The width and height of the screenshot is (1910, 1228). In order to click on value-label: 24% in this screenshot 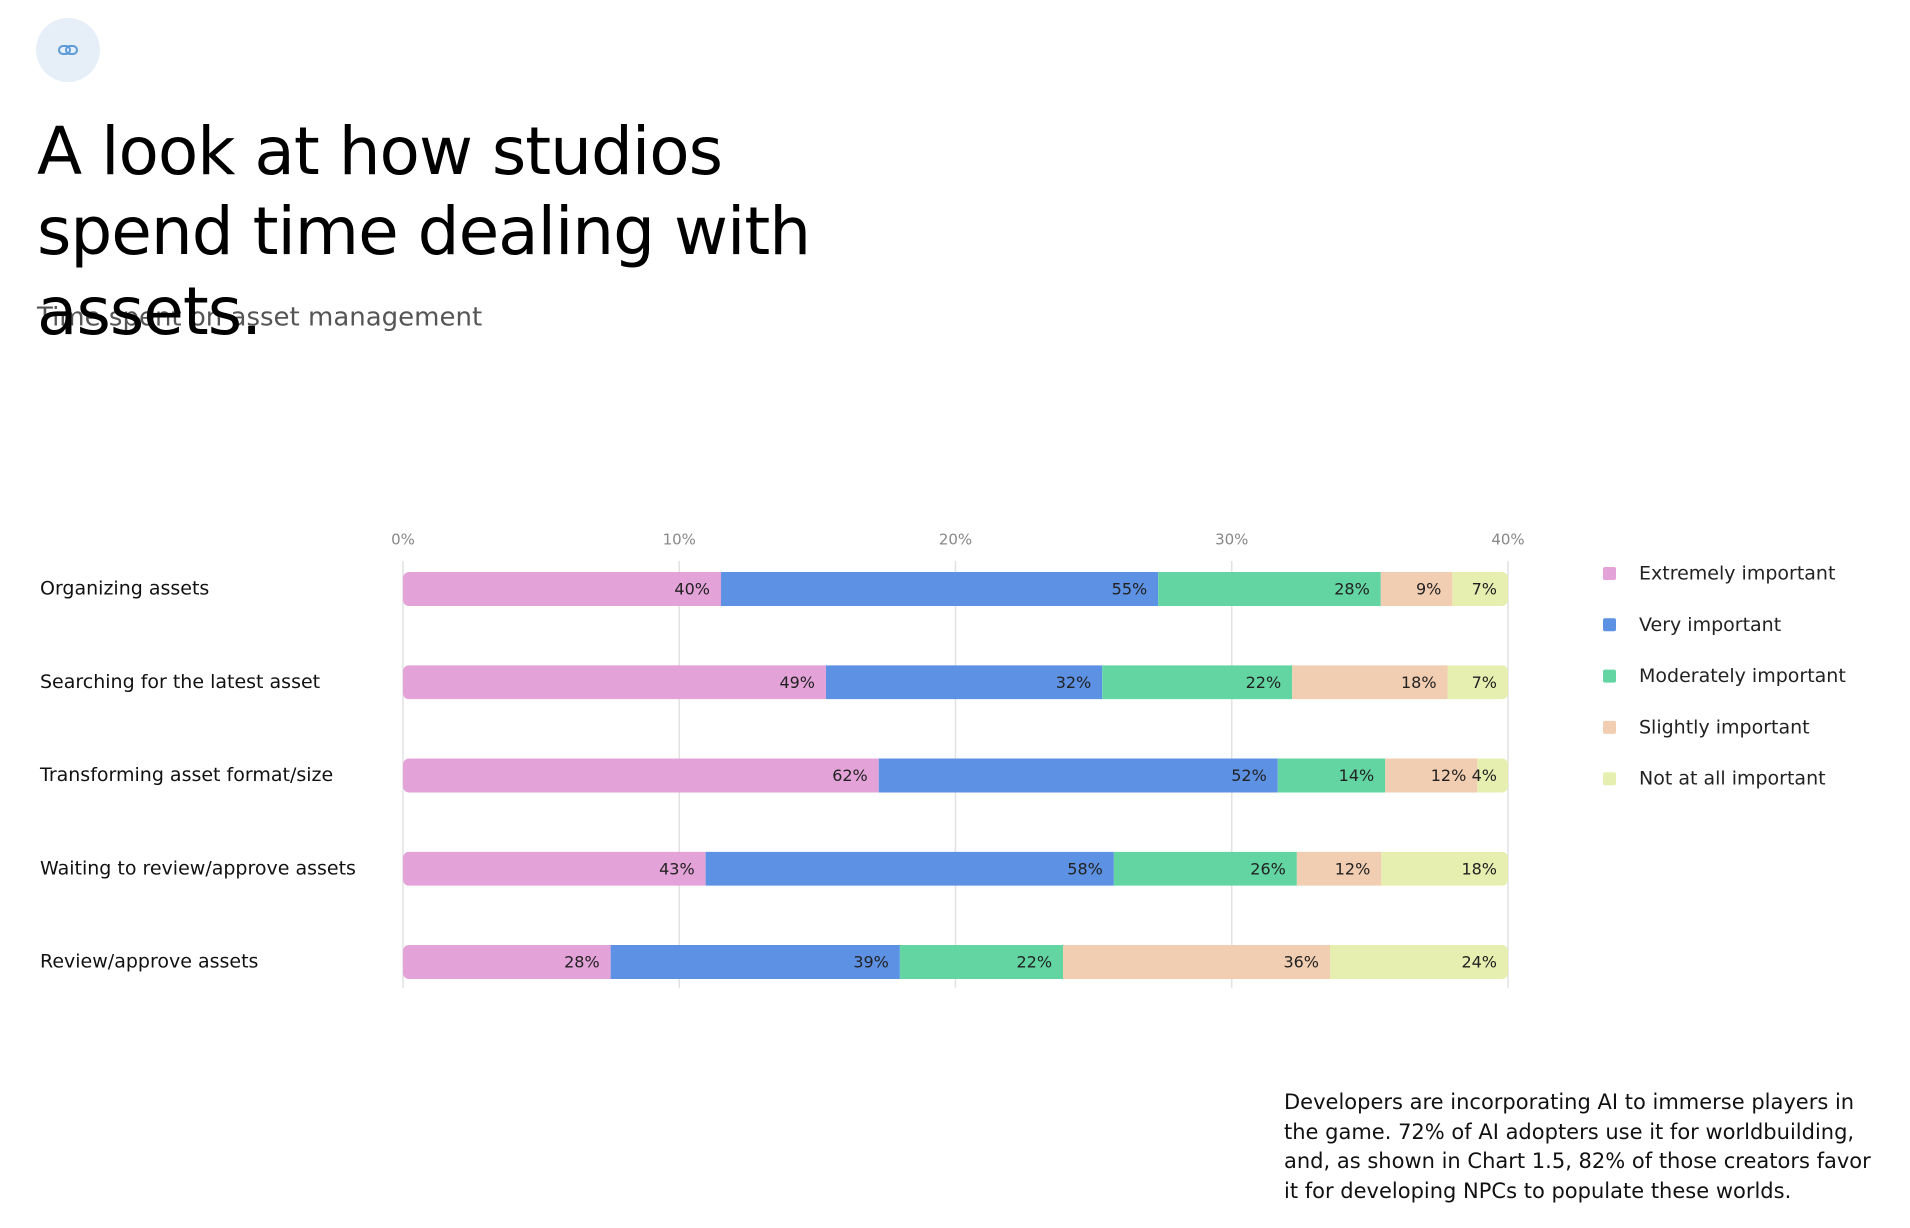, I will do `click(1479, 962)`.